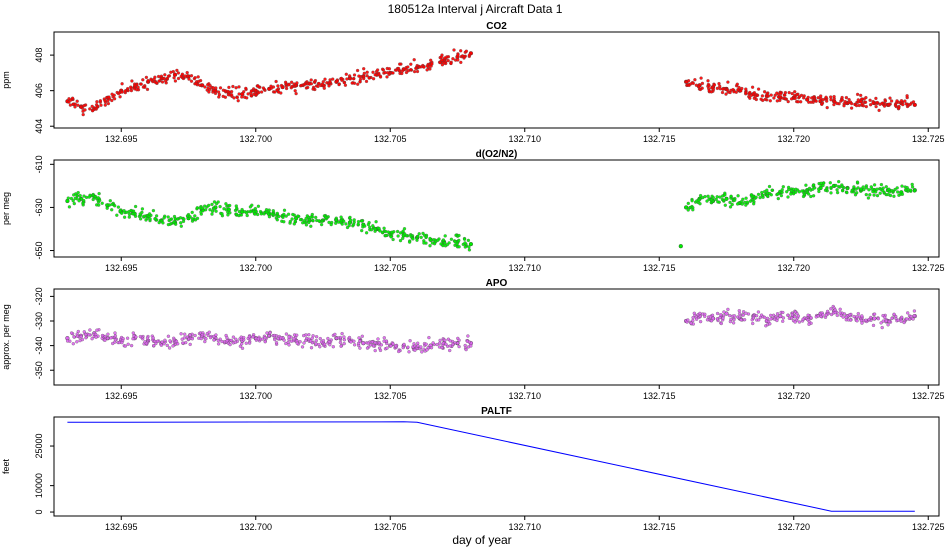 The width and height of the screenshot is (950, 555). What do you see at coordinates (390, 139) in the screenshot?
I see `x-tick-label: 132.705` at bounding box center [390, 139].